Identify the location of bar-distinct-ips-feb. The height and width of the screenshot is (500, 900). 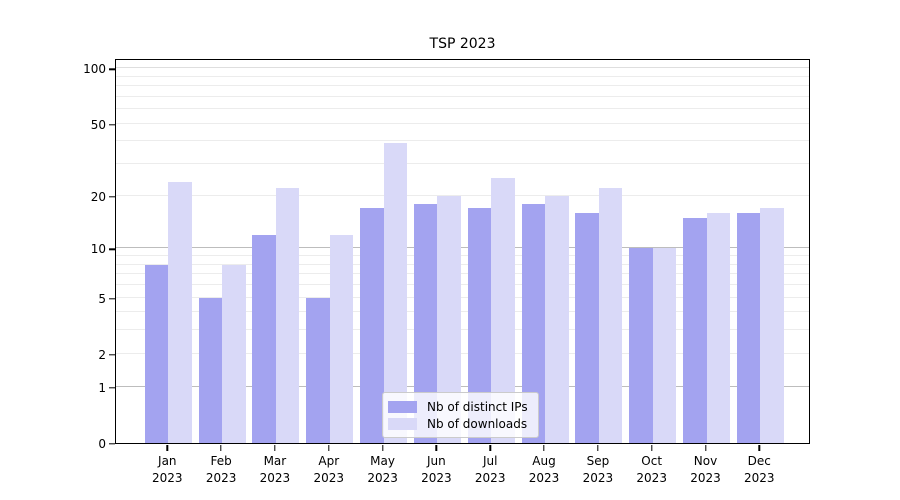
(210, 370).